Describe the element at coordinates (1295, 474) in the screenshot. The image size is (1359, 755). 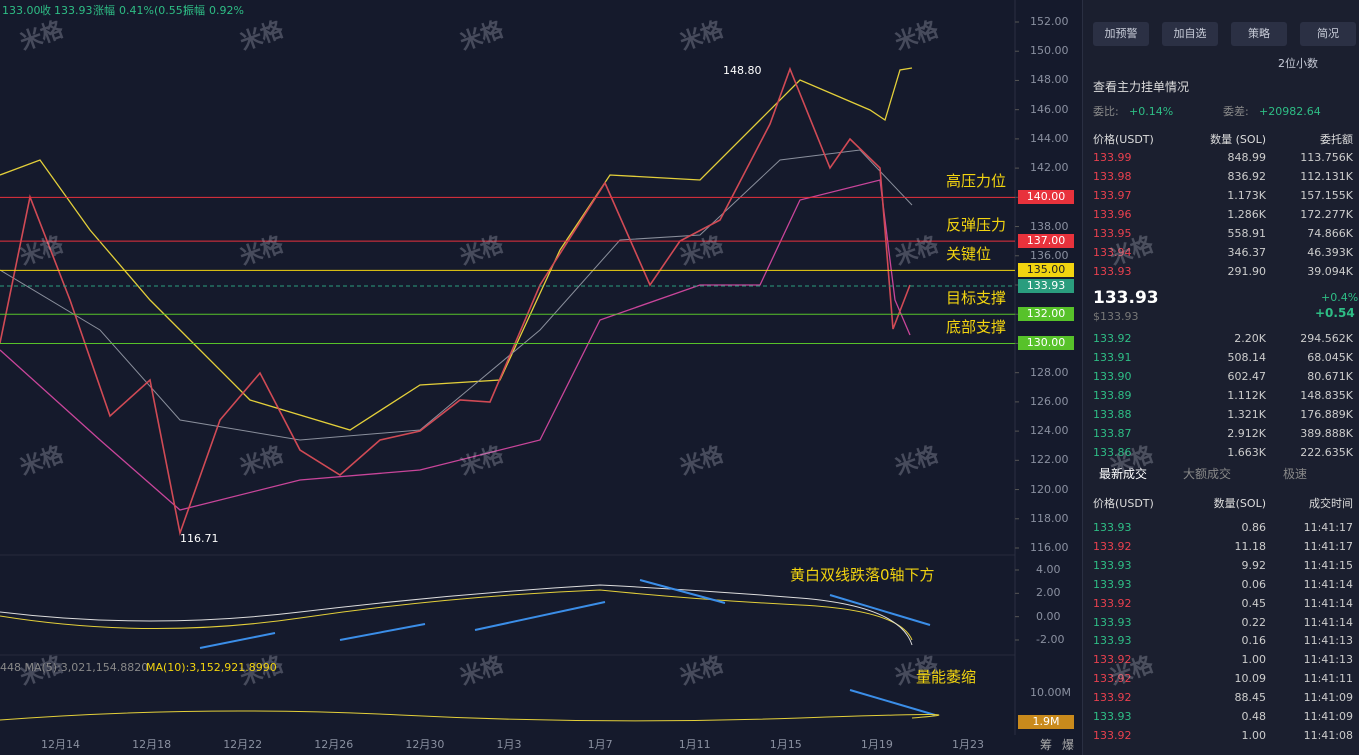
I see `tab: 极速` at that location.